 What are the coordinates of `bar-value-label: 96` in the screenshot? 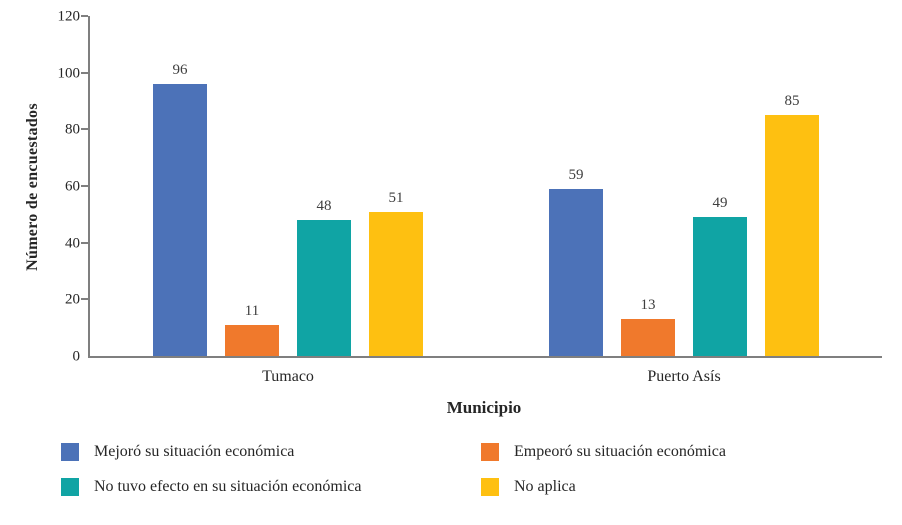 It's located at (180, 70).